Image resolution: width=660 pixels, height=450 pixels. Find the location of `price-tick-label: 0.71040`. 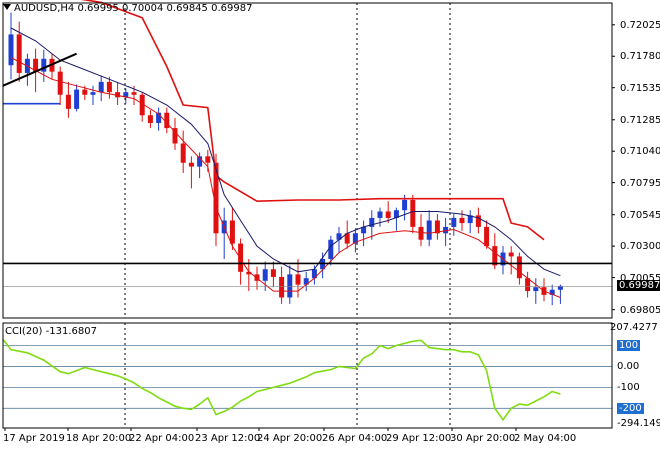

price-tick-label: 0.71040 is located at coordinates (640, 152).